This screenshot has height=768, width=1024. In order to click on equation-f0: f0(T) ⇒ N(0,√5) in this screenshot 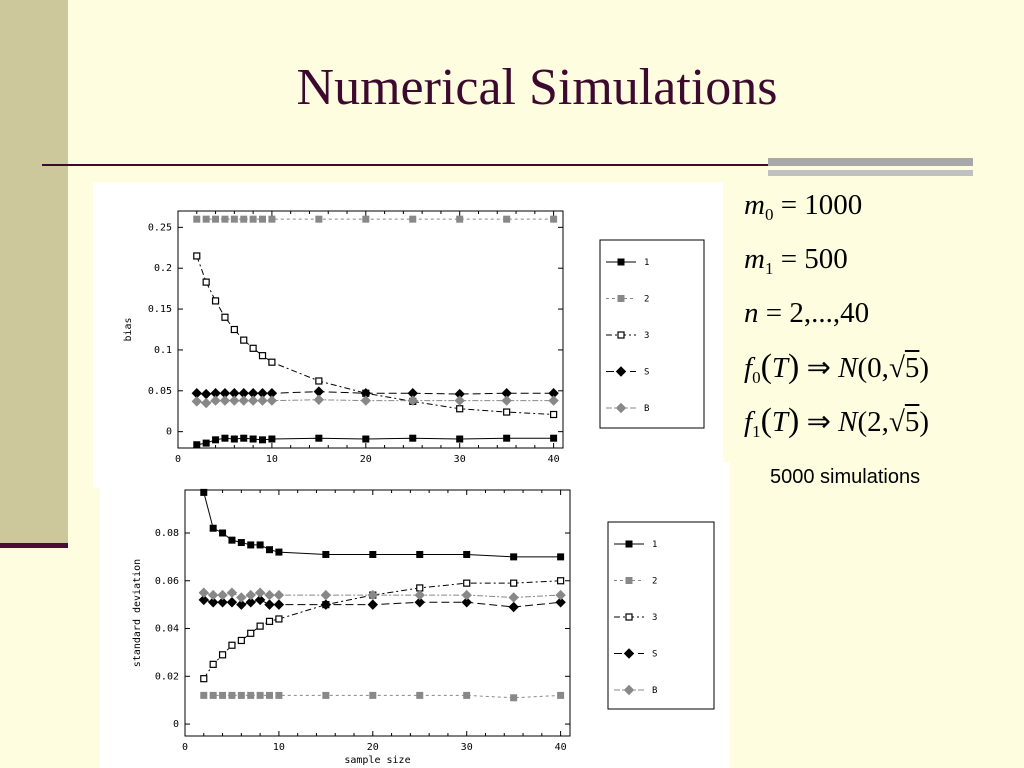, I will do `click(836, 377)`.